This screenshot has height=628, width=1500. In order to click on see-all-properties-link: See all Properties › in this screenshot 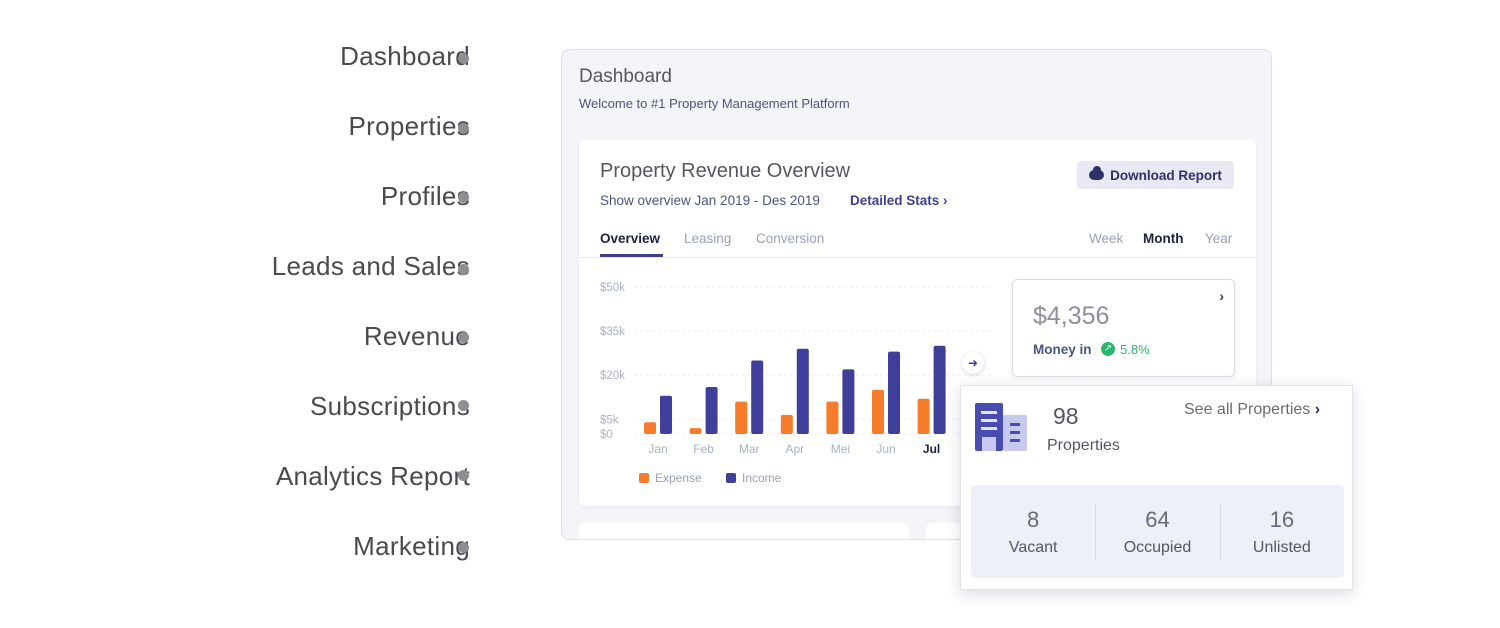, I will do `click(1252, 410)`.